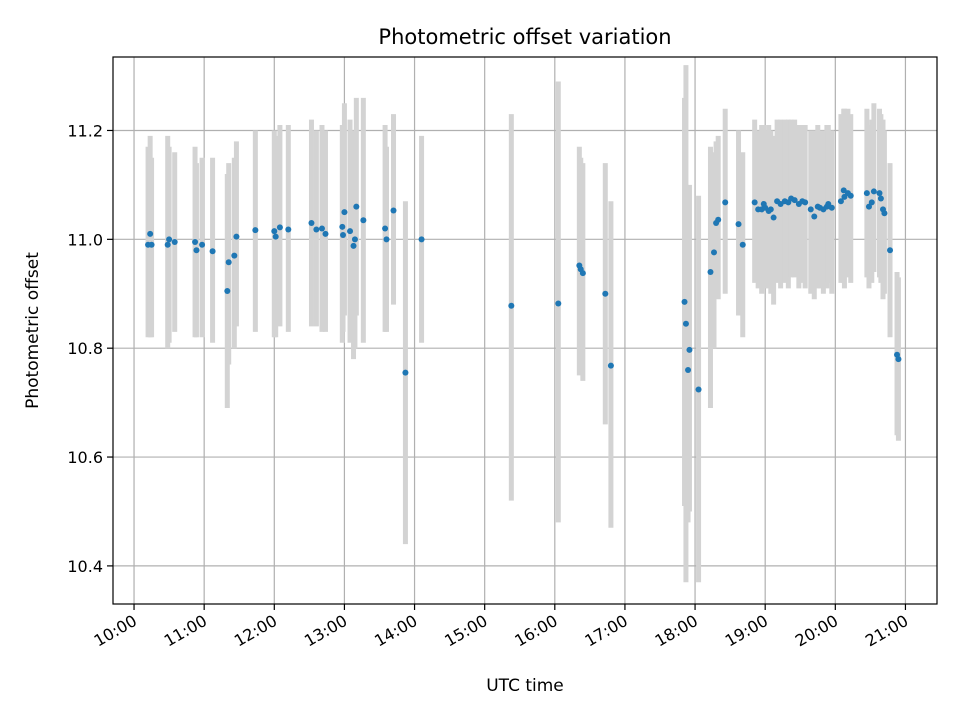 This screenshot has width=960, height=720. I want to click on y-axis-label: Photometric offset, so click(33, 330).